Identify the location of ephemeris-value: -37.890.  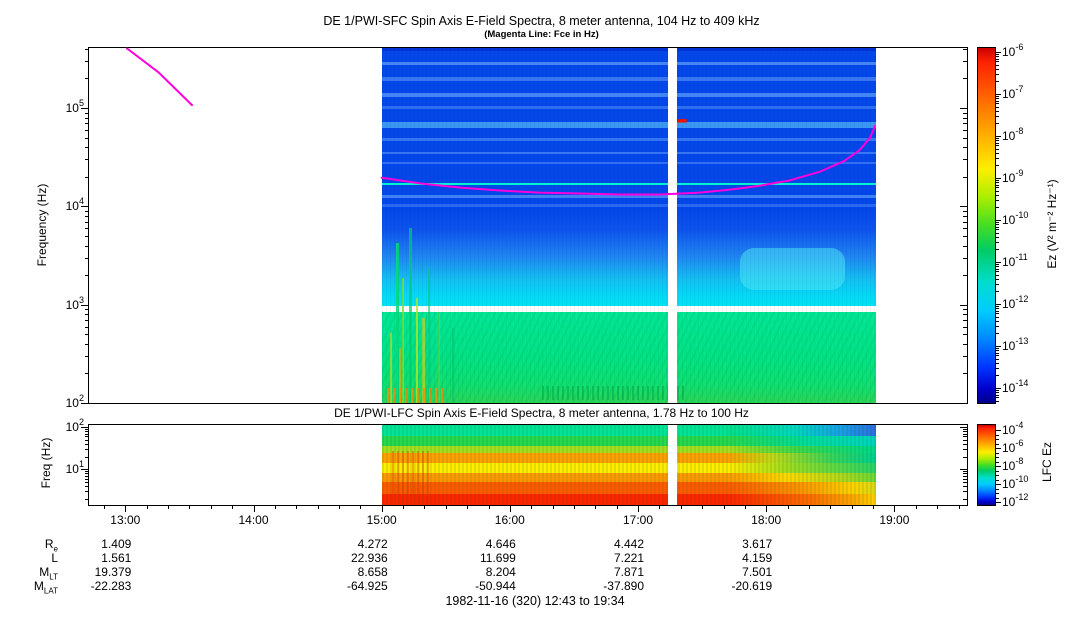
(623, 586).